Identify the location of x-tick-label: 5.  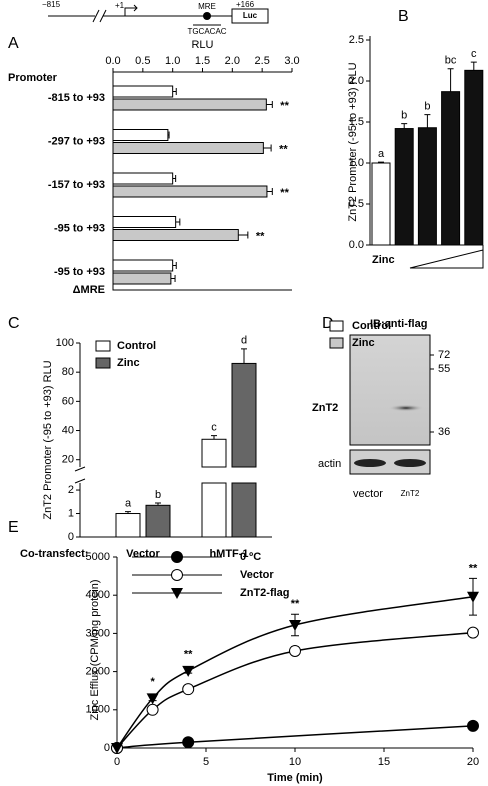
(206, 762).